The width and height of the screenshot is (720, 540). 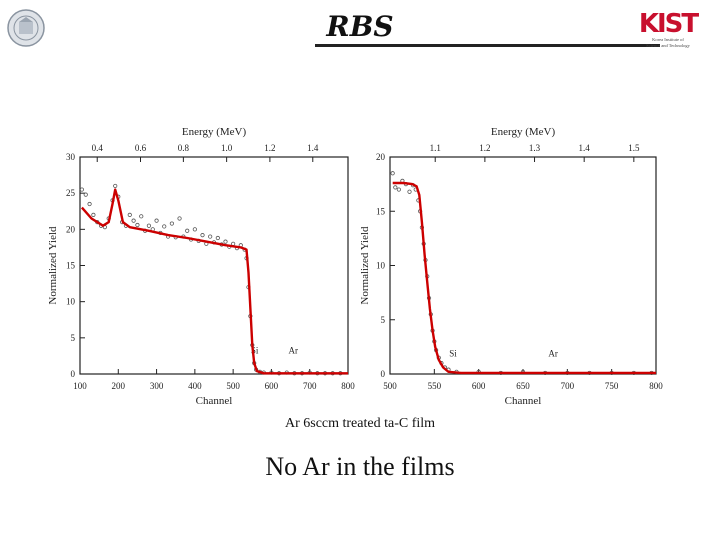 What do you see at coordinates (80, 386) in the screenshot?
I see `x-tick-label: 100` at bounding box center [80, 386].